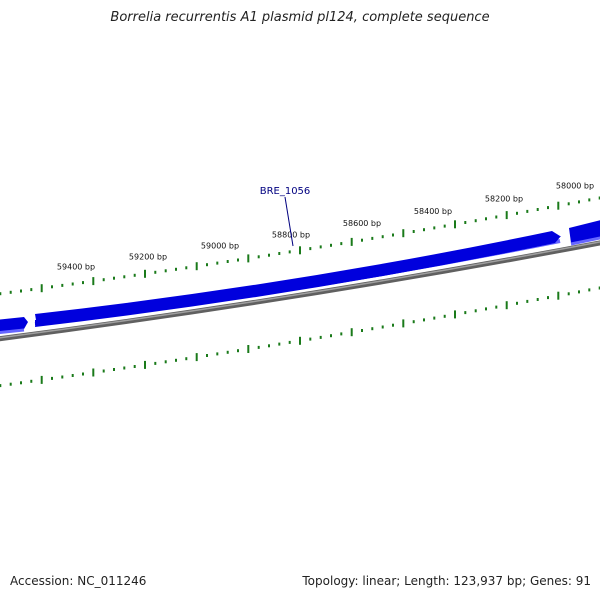 The height and width of the screenshot is (600, 600). Describe the element at coordinates (148, 256) in the screenshot. I see `ruler-label: 59200 bp` at that location.